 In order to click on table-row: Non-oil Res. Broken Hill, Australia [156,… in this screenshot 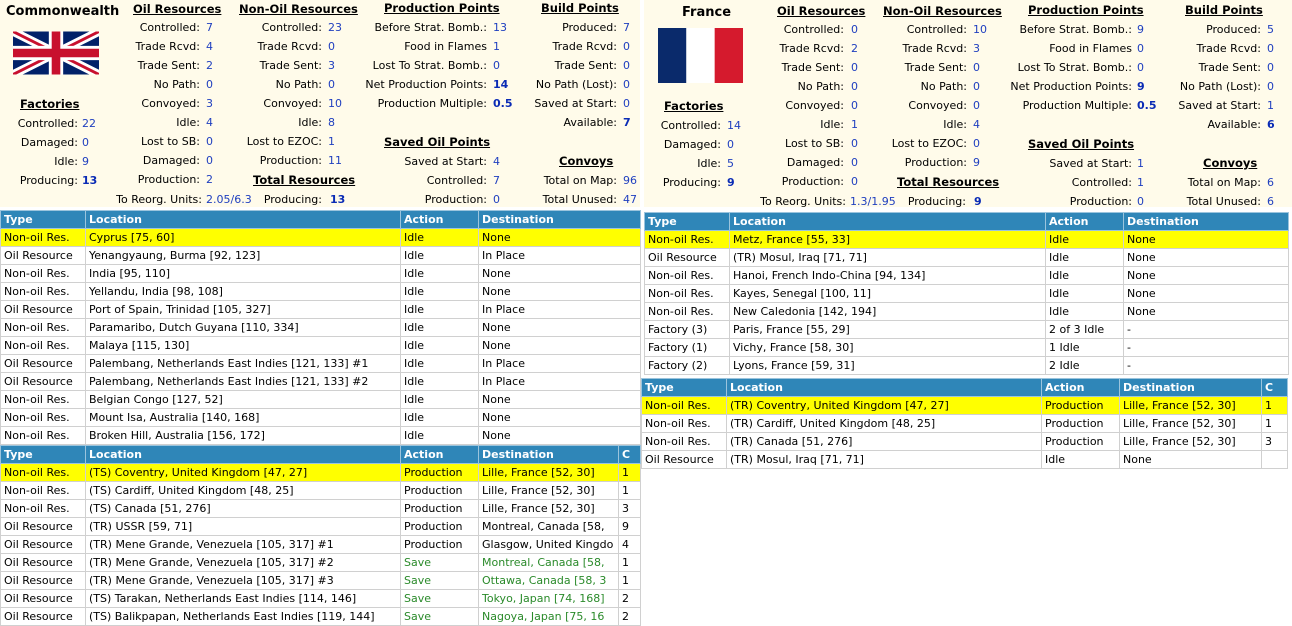, I will do `click(320, 435)`.